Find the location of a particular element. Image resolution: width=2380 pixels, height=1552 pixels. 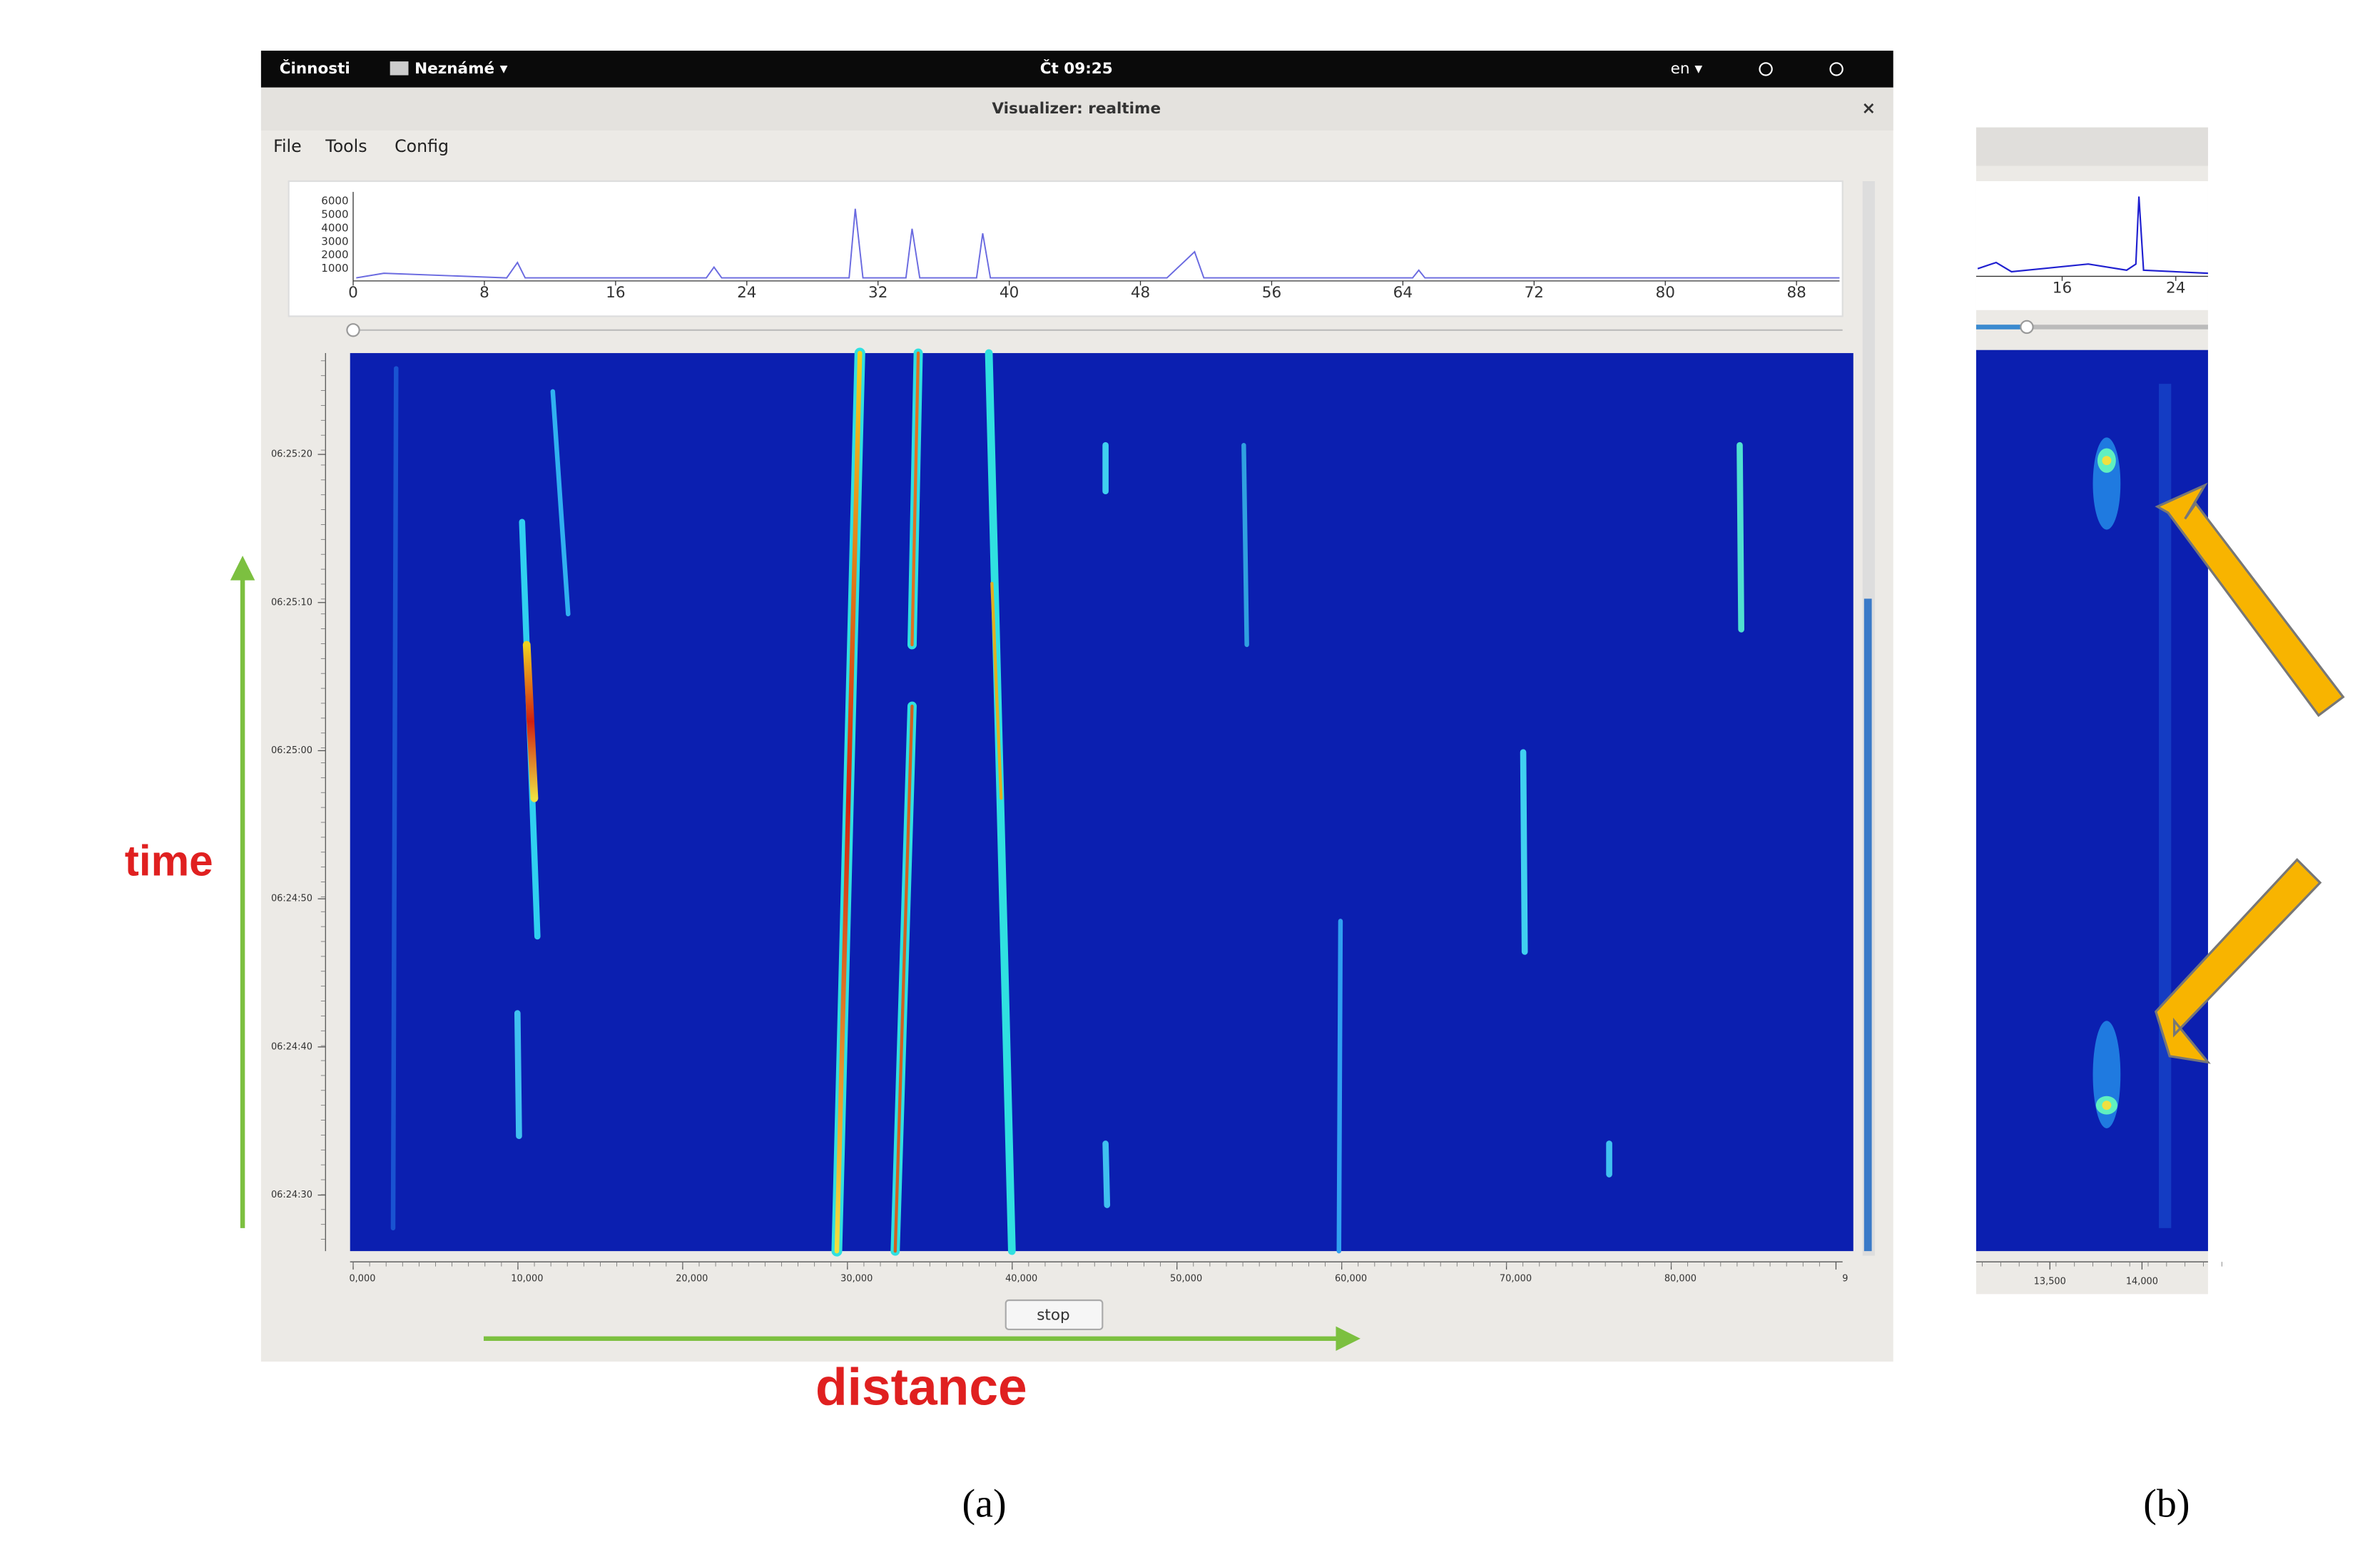

spectrum-x-tick-label: 64 is located at coordinates (1403, 293).